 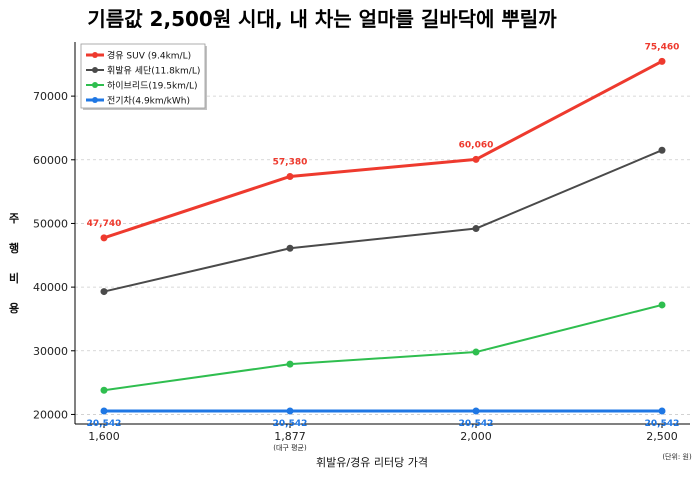 I want to click on chart-title: 기름값 2,500원 시대, 내 차는 얼마를 길바닥에 뿌릴까, so click(x=322, y=19).